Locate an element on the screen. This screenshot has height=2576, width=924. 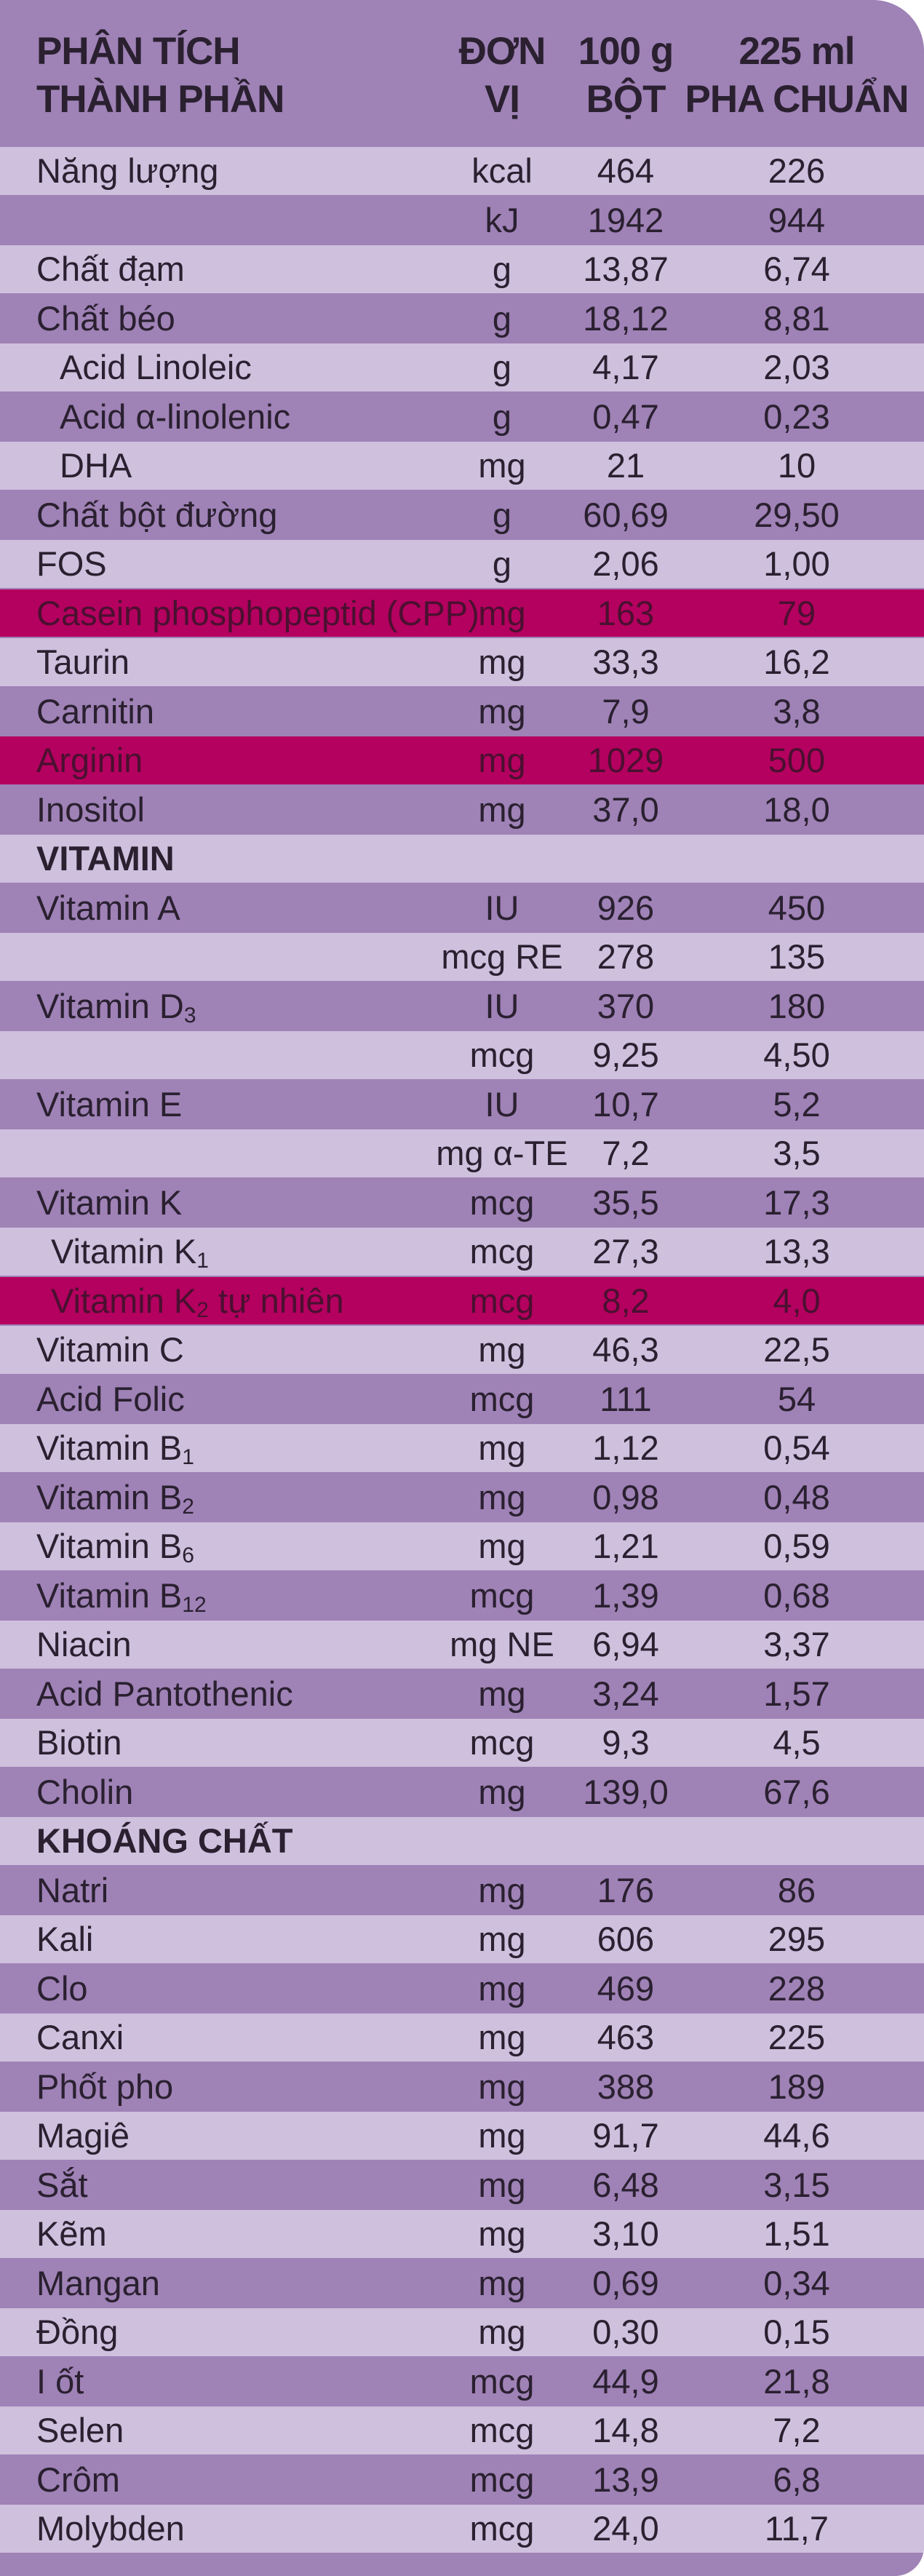
row-name-text: Inositol is located at coordinates (90, 809).